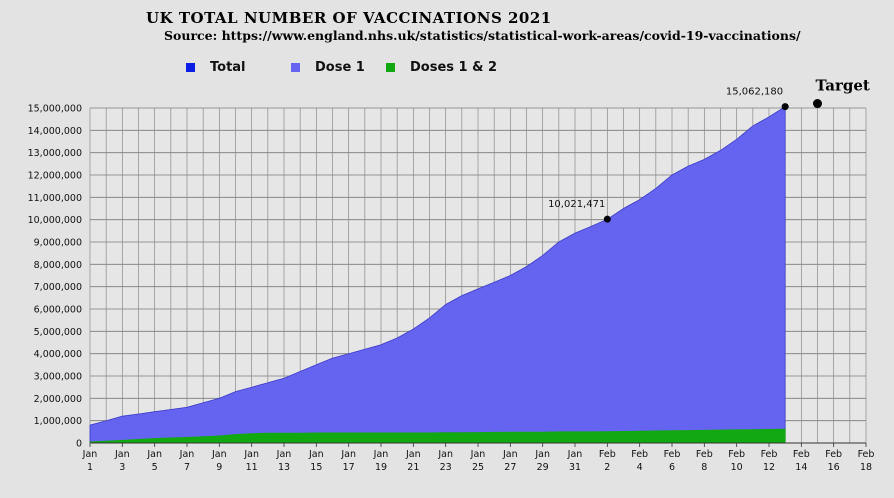 This screenshot has height=498, width=894. What do you see at coordinates (190, 67) in the screenshot?
I see `legend-swatch-total` at bounding box center [190, 67].